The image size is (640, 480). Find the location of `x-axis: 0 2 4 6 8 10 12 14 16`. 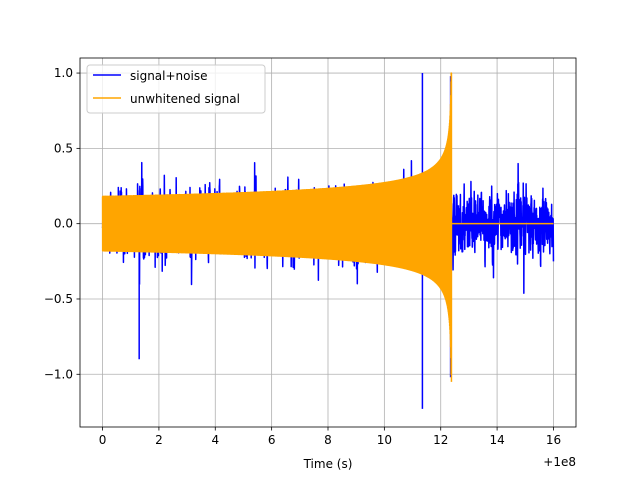

x-axis: 0 2 4 6 8 10 12 14 16 is located at coordinates (330, 437).